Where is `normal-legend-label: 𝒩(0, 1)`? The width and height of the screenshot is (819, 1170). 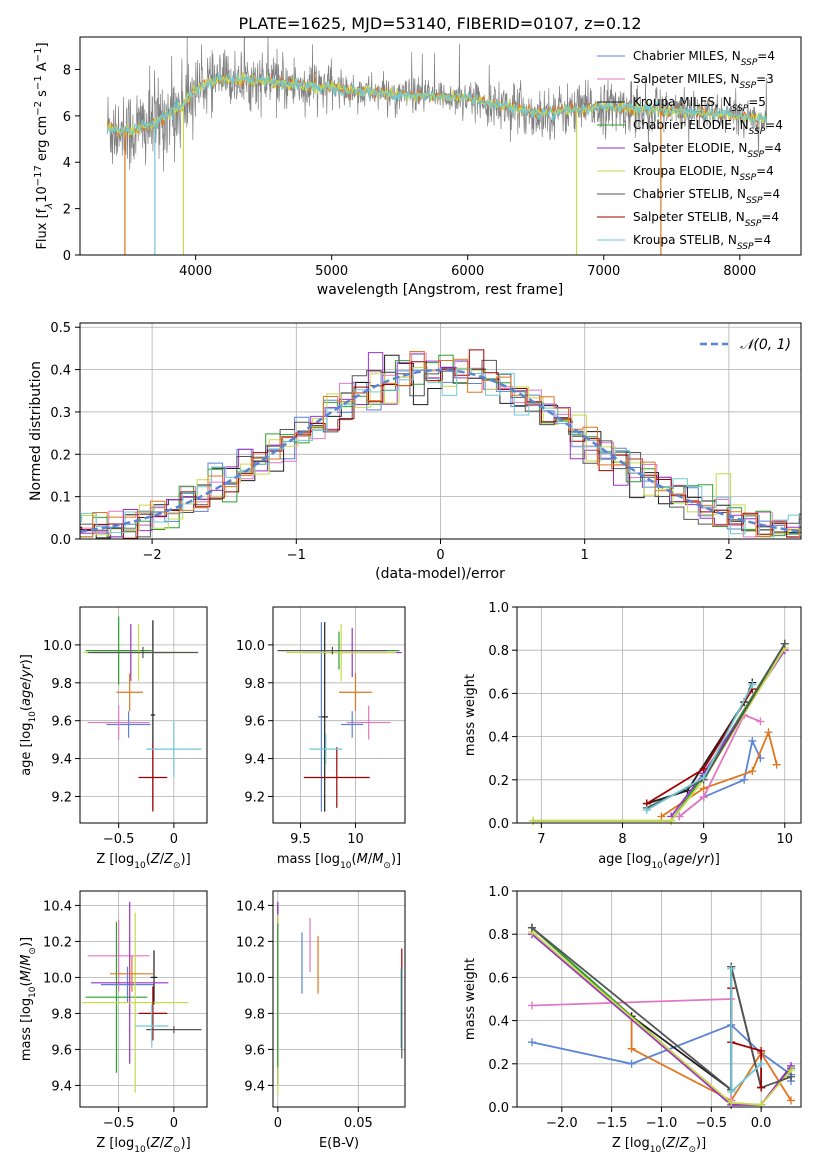
normal-legend-label: 𝒩(0, 1) is located at coordinates (765, 345).